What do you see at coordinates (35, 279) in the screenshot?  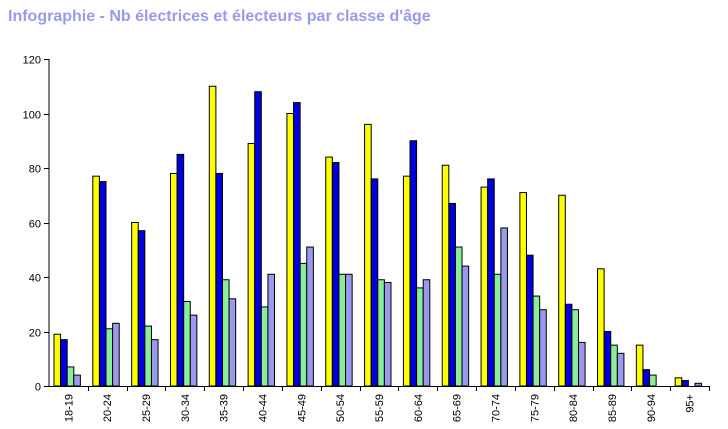 I see `y-tick-label: 40` at bounding box center [35, 279].